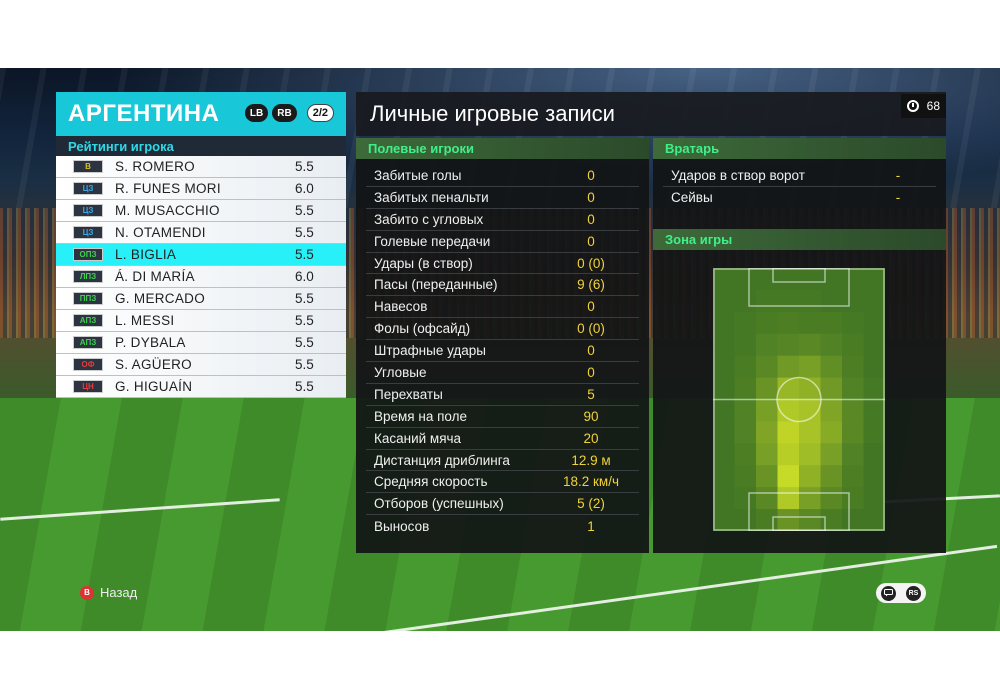  What do you see at coordinates (201, 255) in the screenshot?
I see `player-row: ОПЗ L. BIGLIA 5.5` at bounding box center [201, 255].